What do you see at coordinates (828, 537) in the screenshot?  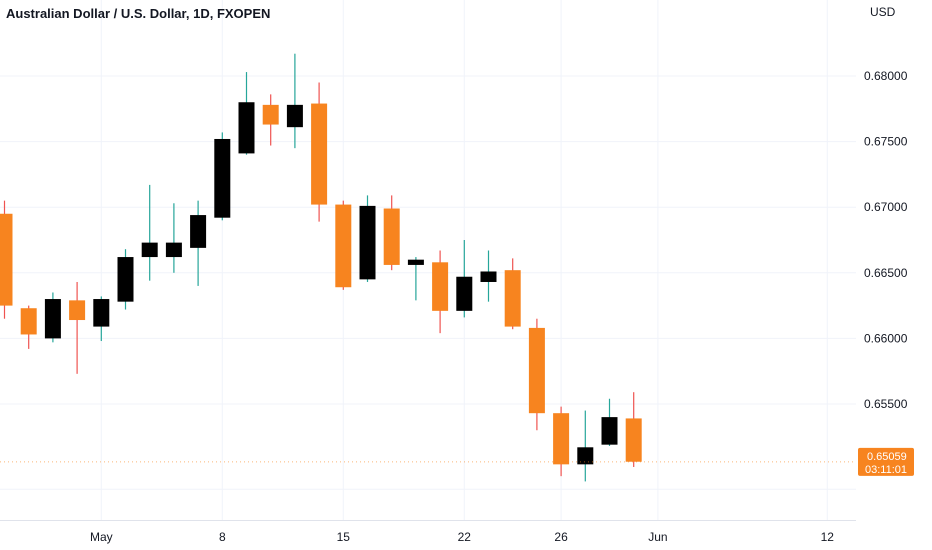 I see `x-tick-label: 12` at bounding box center [828, 537].